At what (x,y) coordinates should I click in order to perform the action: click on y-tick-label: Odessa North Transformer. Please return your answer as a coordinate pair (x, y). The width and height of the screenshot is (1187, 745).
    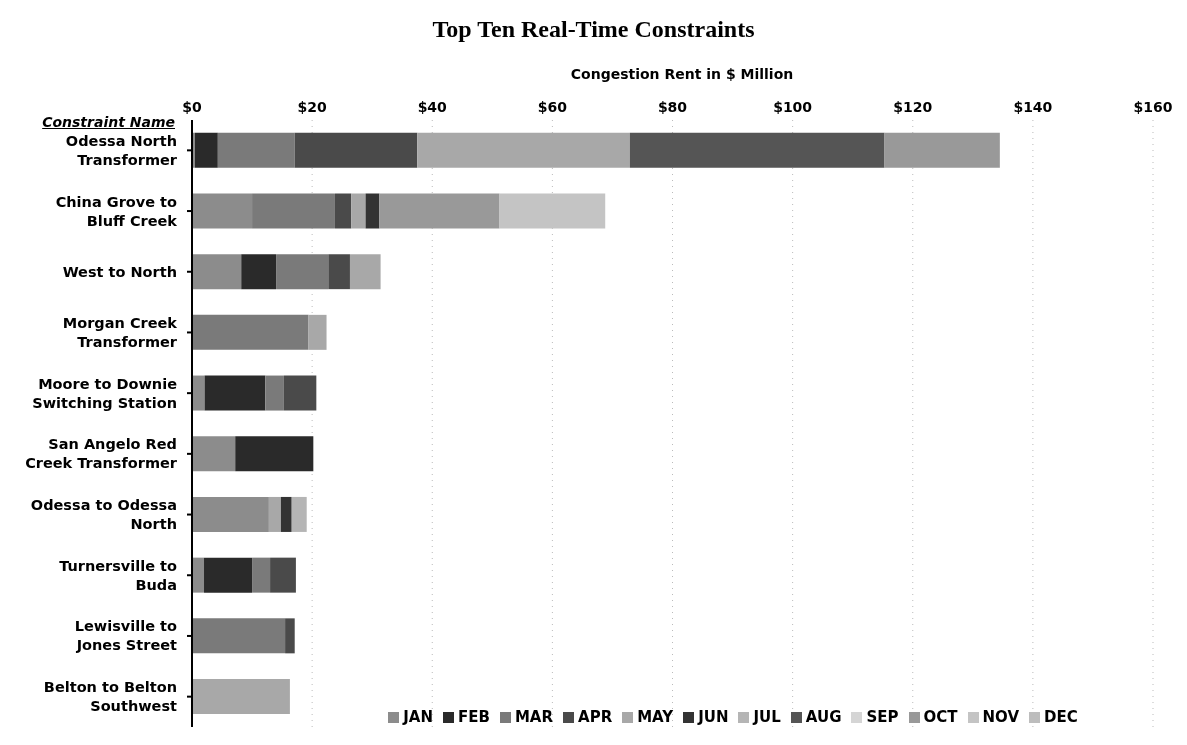
    Looking at the image, I should click on (121, 150).